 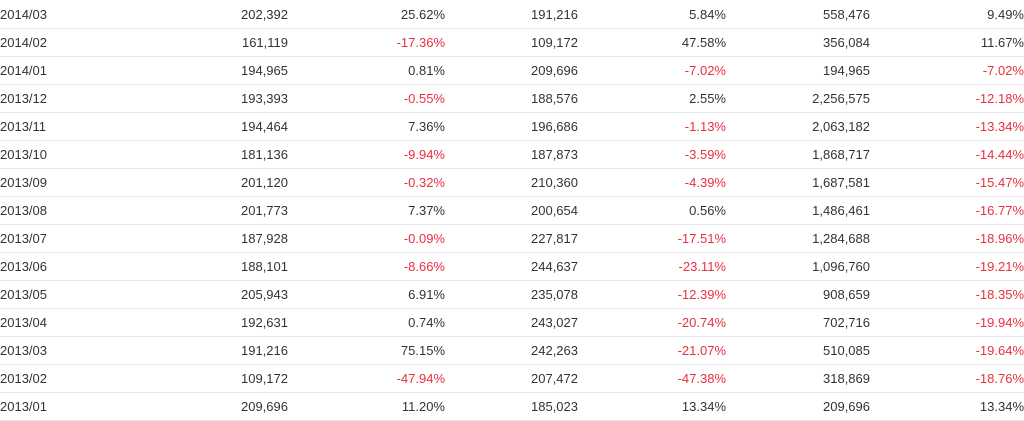 I want to click on cell-month: 2013/04, so click(x=46, y=322).